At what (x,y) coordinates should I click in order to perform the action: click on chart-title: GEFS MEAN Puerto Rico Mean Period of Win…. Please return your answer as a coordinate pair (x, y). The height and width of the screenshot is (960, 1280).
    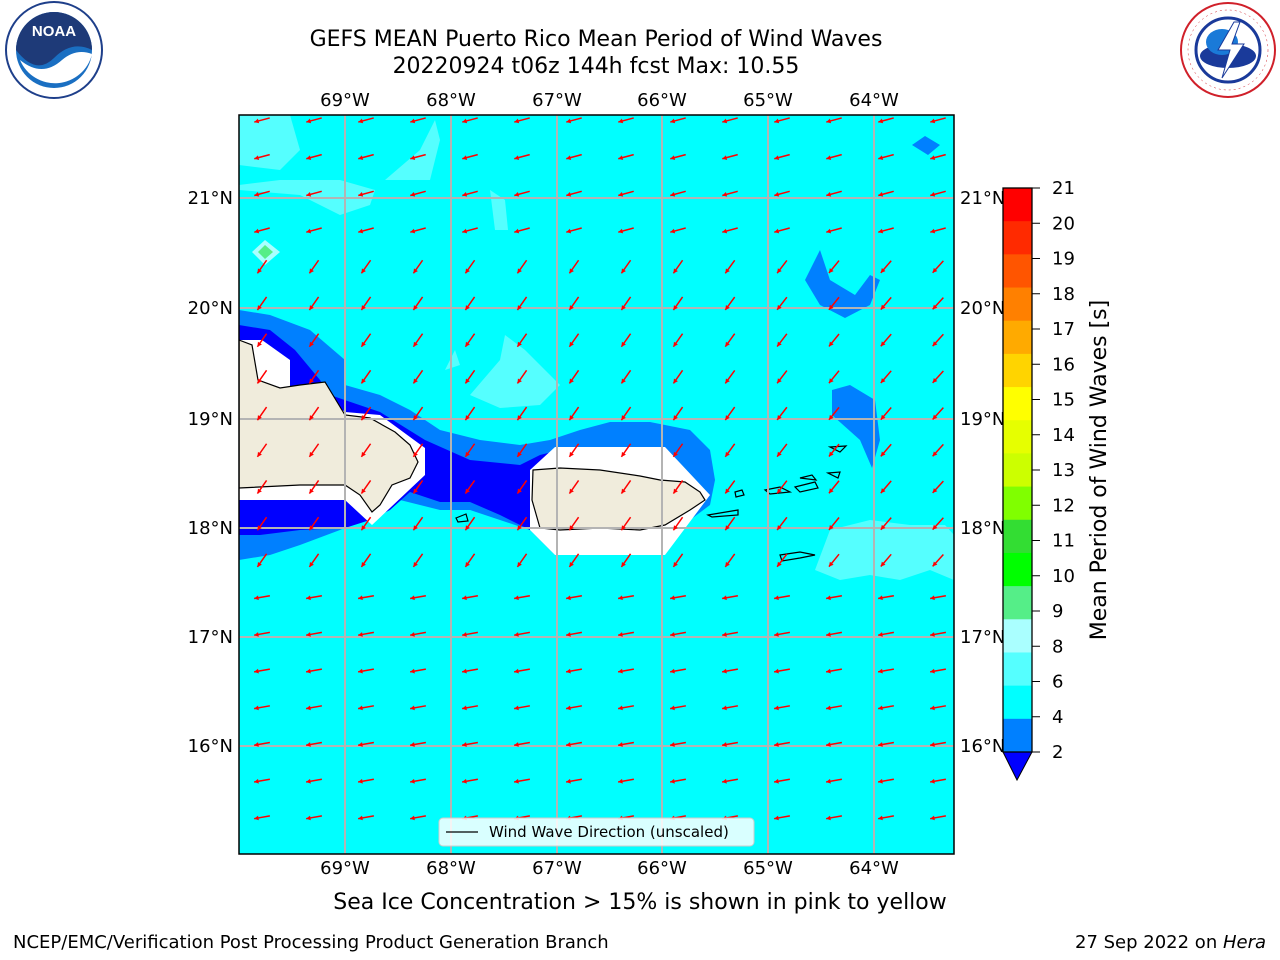
    Looking at the image, I should click on (596, 39).